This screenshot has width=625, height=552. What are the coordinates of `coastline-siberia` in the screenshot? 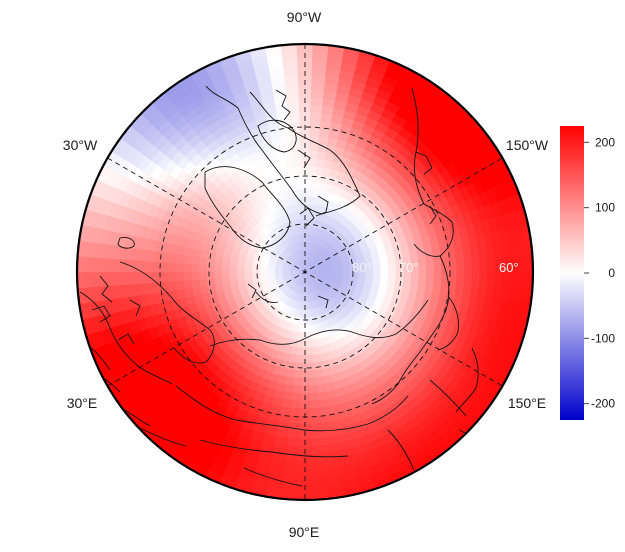 It's located at (319, 323).